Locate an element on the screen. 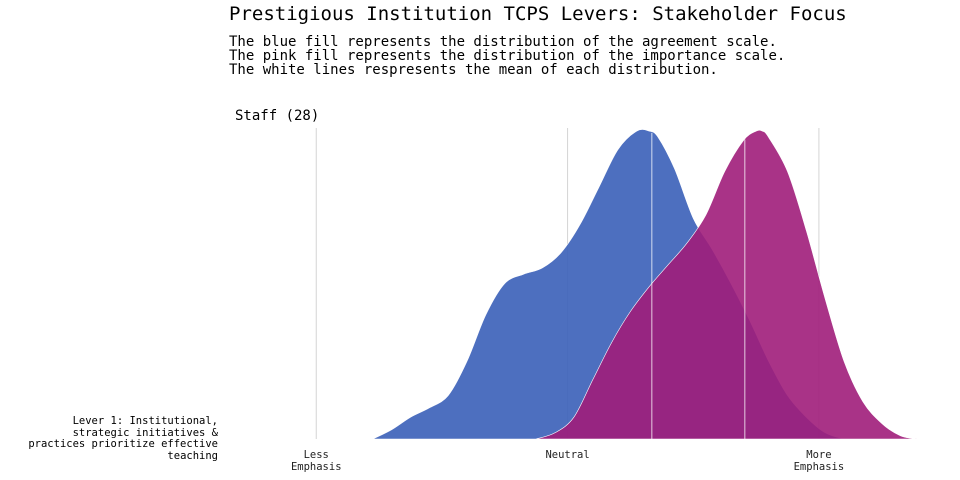 Image resolution: width=960 pixels, height=480 pixels. x-tick-label: More Emphasis is located at coordinates (819, 461).